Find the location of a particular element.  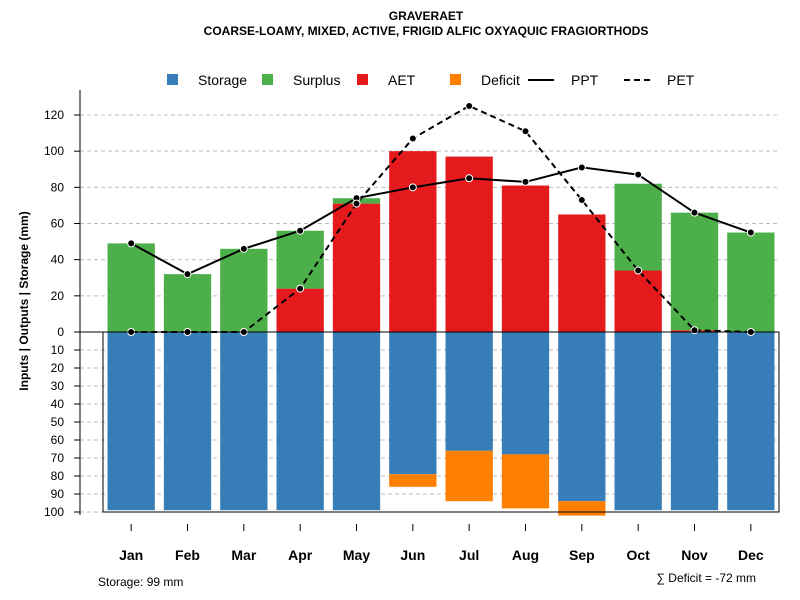

legend-label-pet: PET is located at coordinates (681, 80).